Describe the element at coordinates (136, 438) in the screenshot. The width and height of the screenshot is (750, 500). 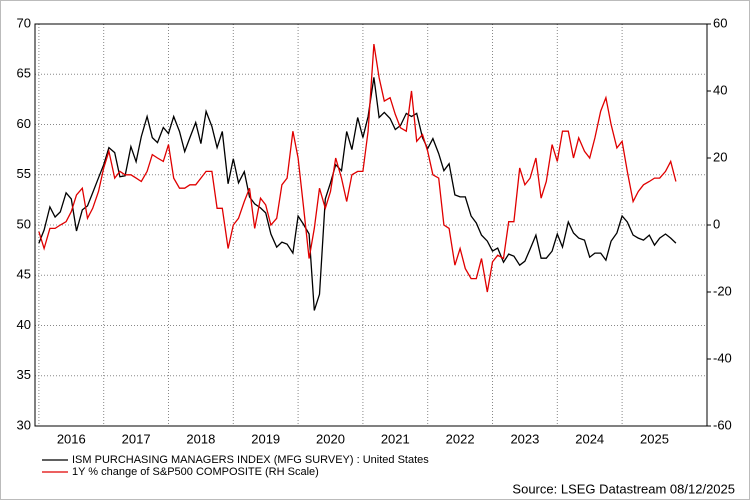
I see `x-tick-label: 2017` at that location.